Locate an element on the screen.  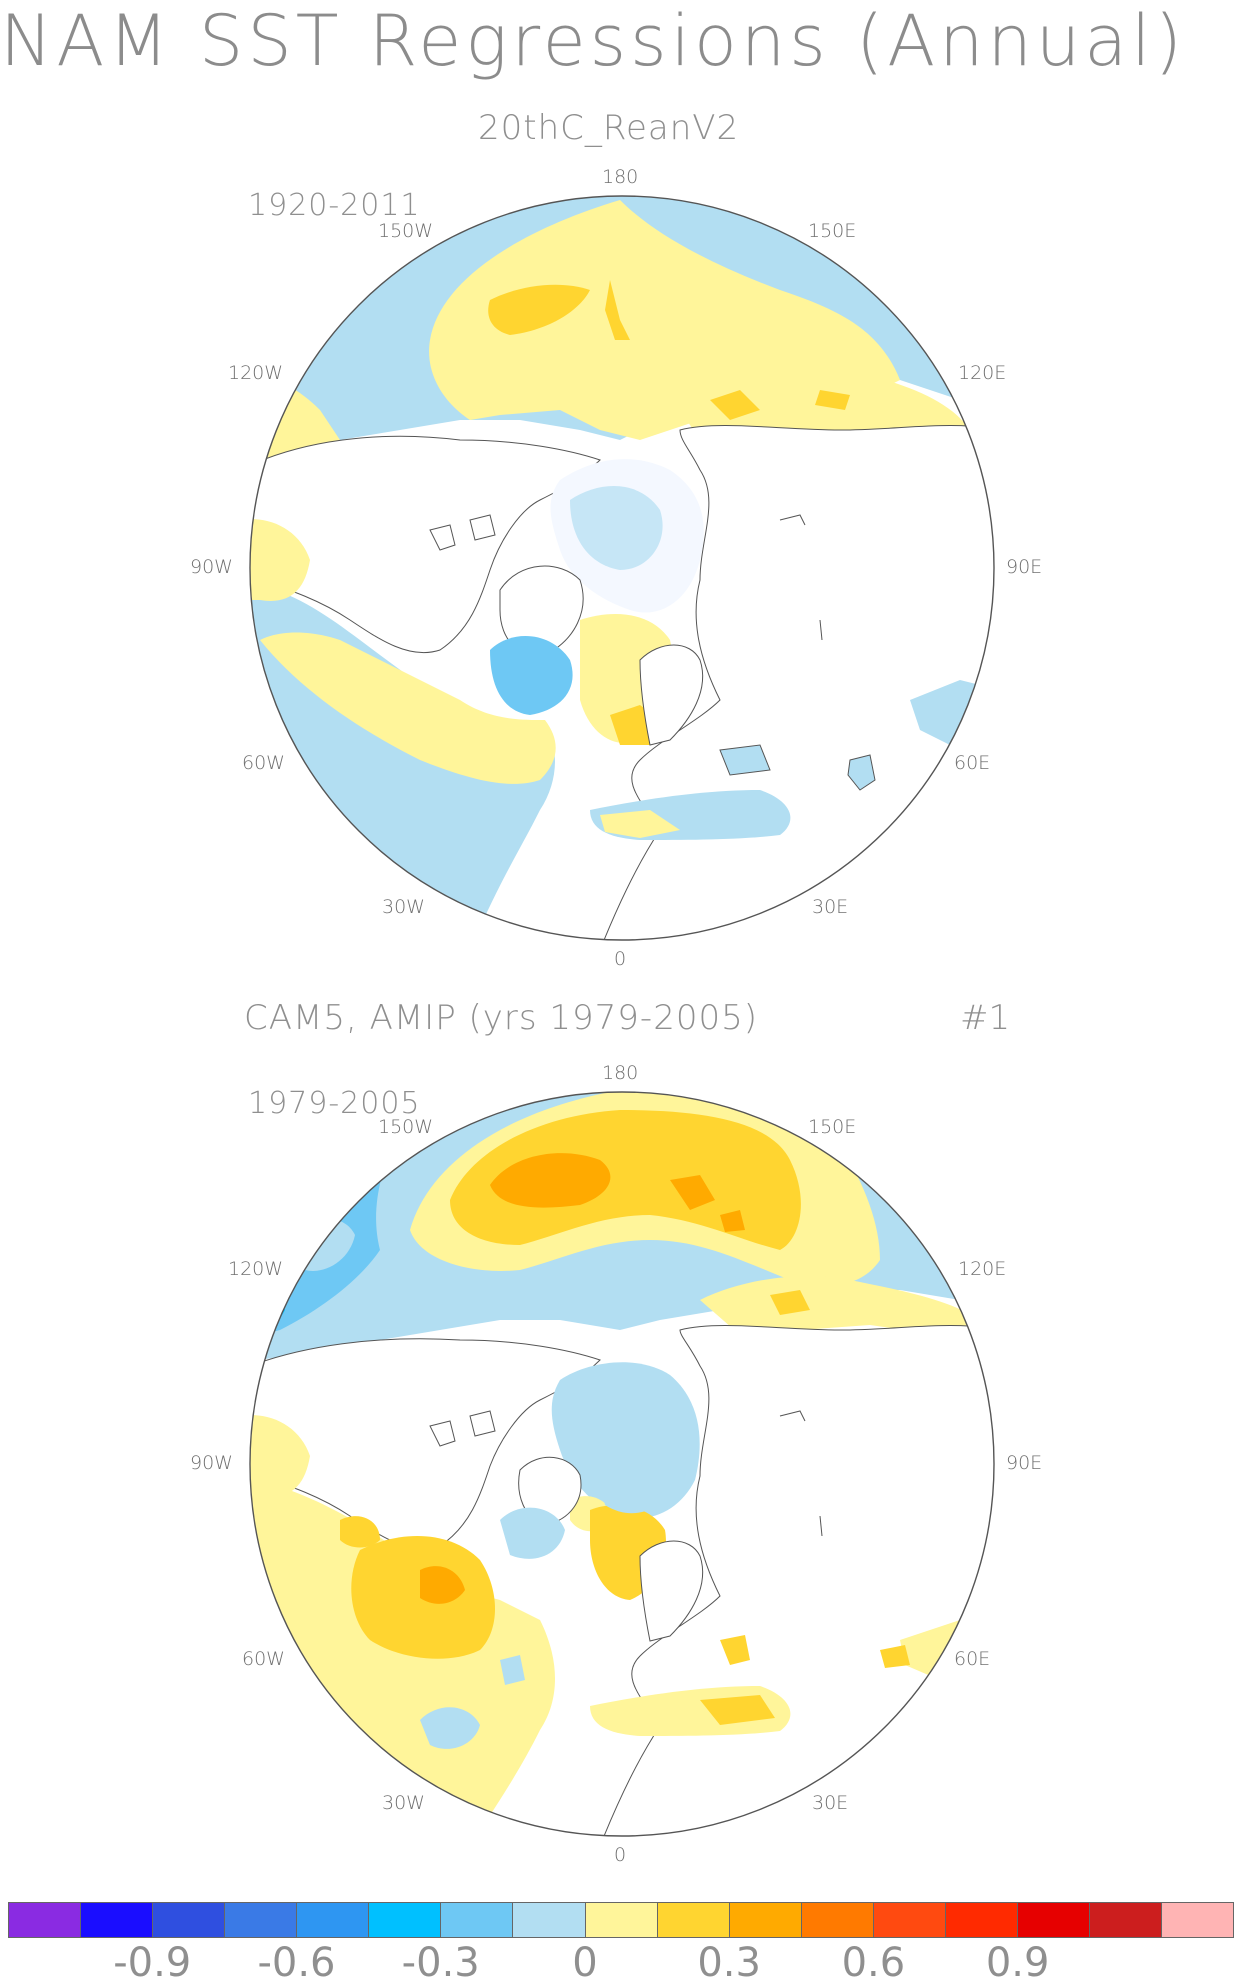
panel2-arabian-gold is located at coordinates (895, 1656).